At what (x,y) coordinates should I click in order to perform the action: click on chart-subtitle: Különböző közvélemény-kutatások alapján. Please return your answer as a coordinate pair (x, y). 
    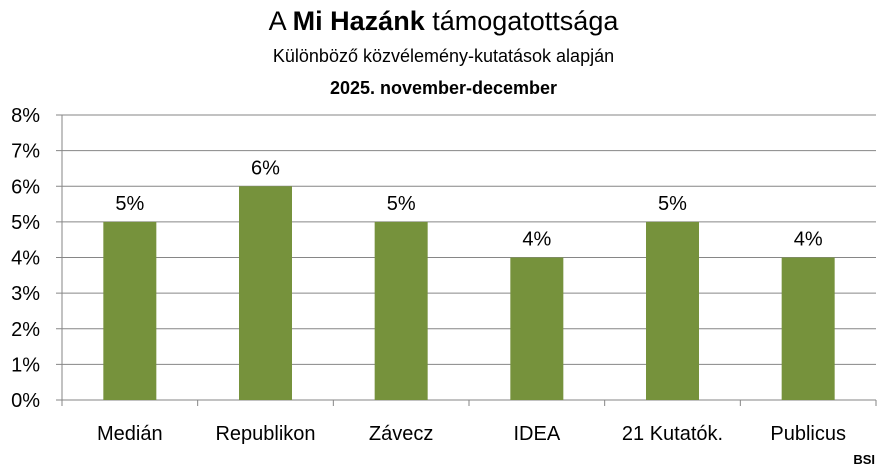
    Looking at the image, I should click on (443, 56).